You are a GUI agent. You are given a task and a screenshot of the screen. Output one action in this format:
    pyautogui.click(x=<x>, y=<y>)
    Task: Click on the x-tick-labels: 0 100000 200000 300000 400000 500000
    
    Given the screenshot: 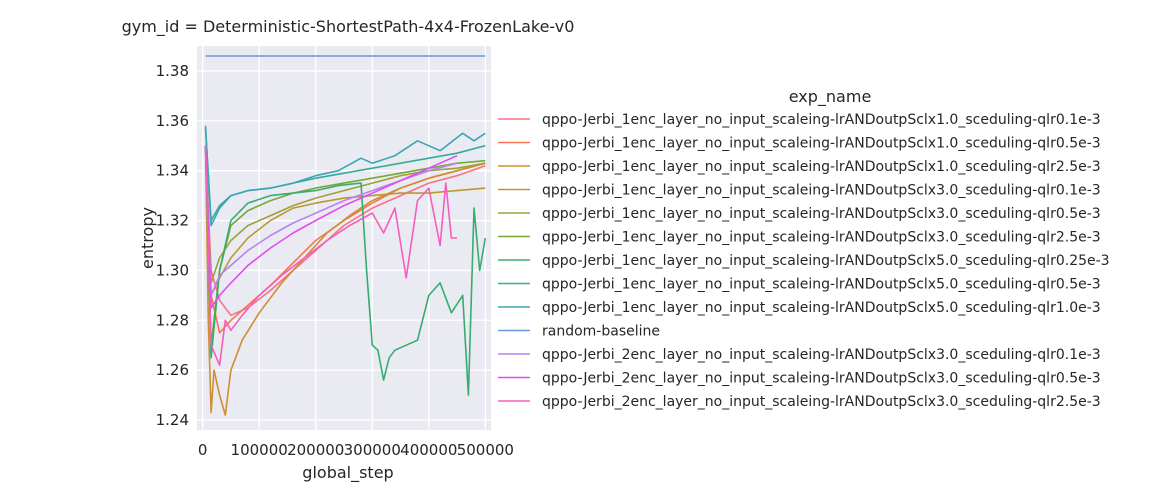 What is the action you would take?
    pyautogui.click(x=356, y=450)
    